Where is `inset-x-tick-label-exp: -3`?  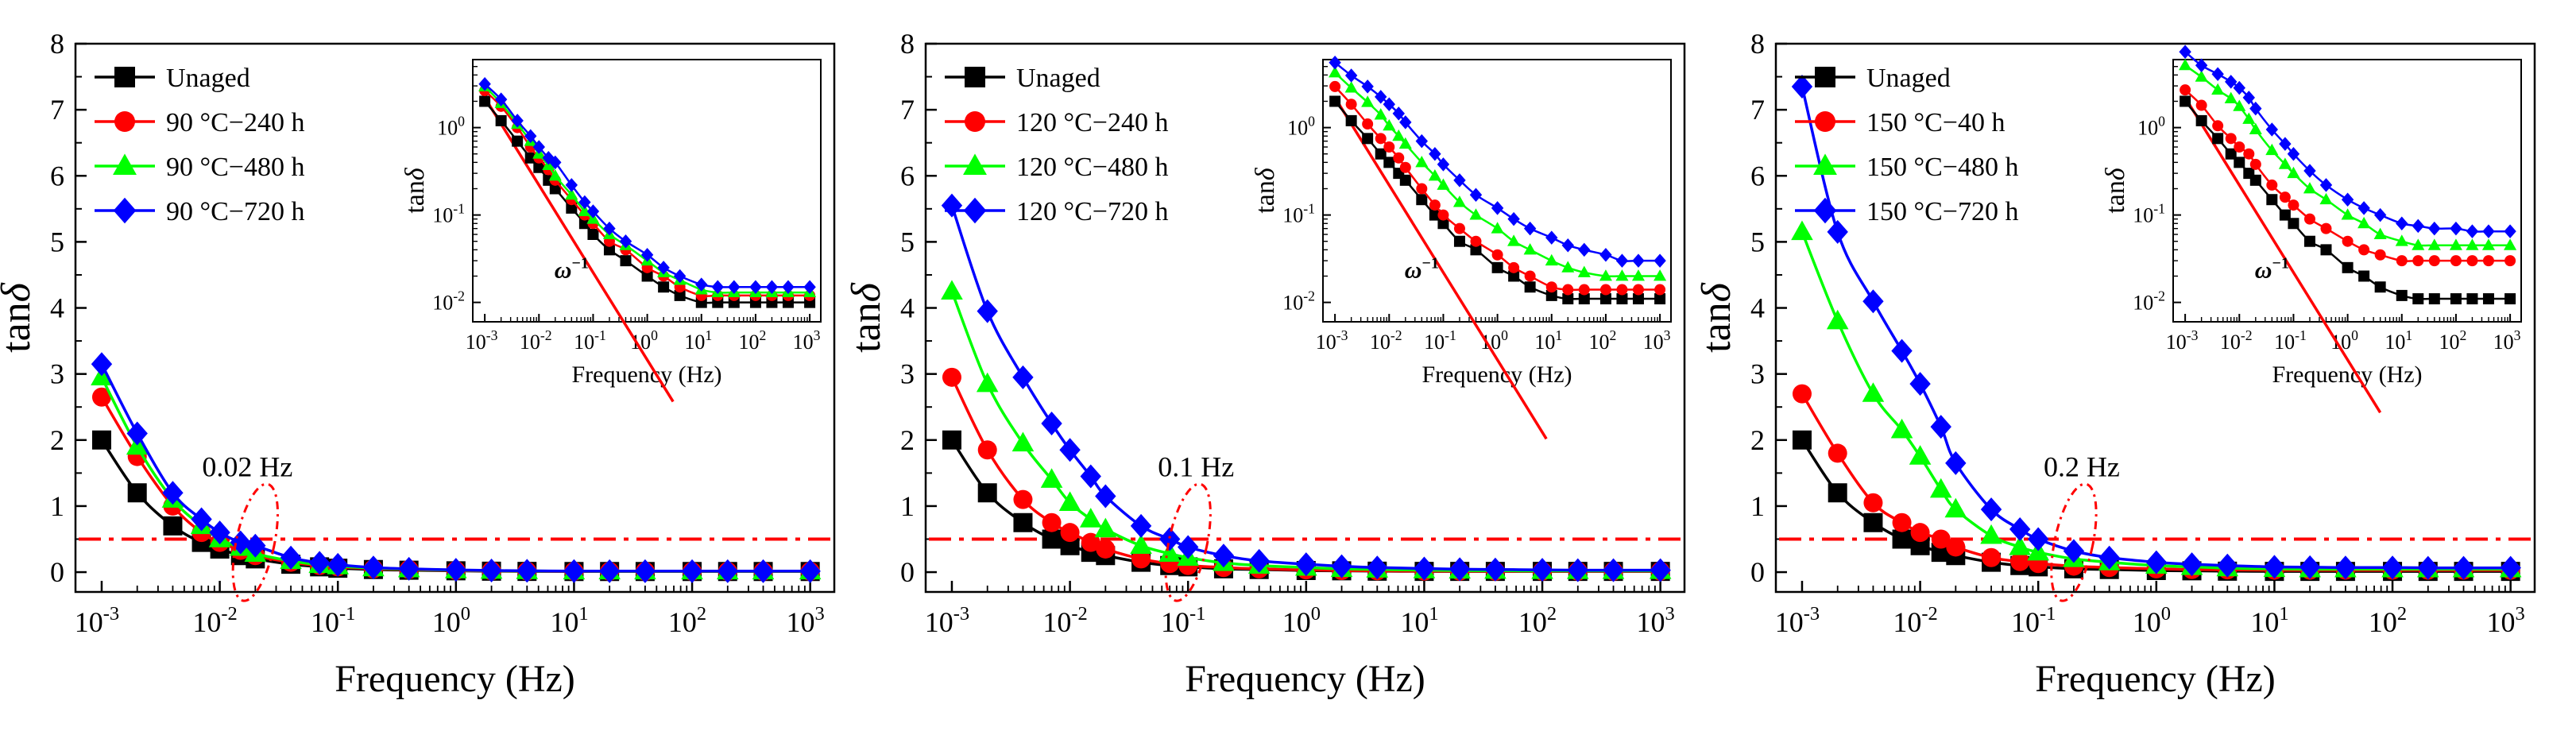
inset-x-tick-label-exp: -3 is located at coordinates (2193, 335).